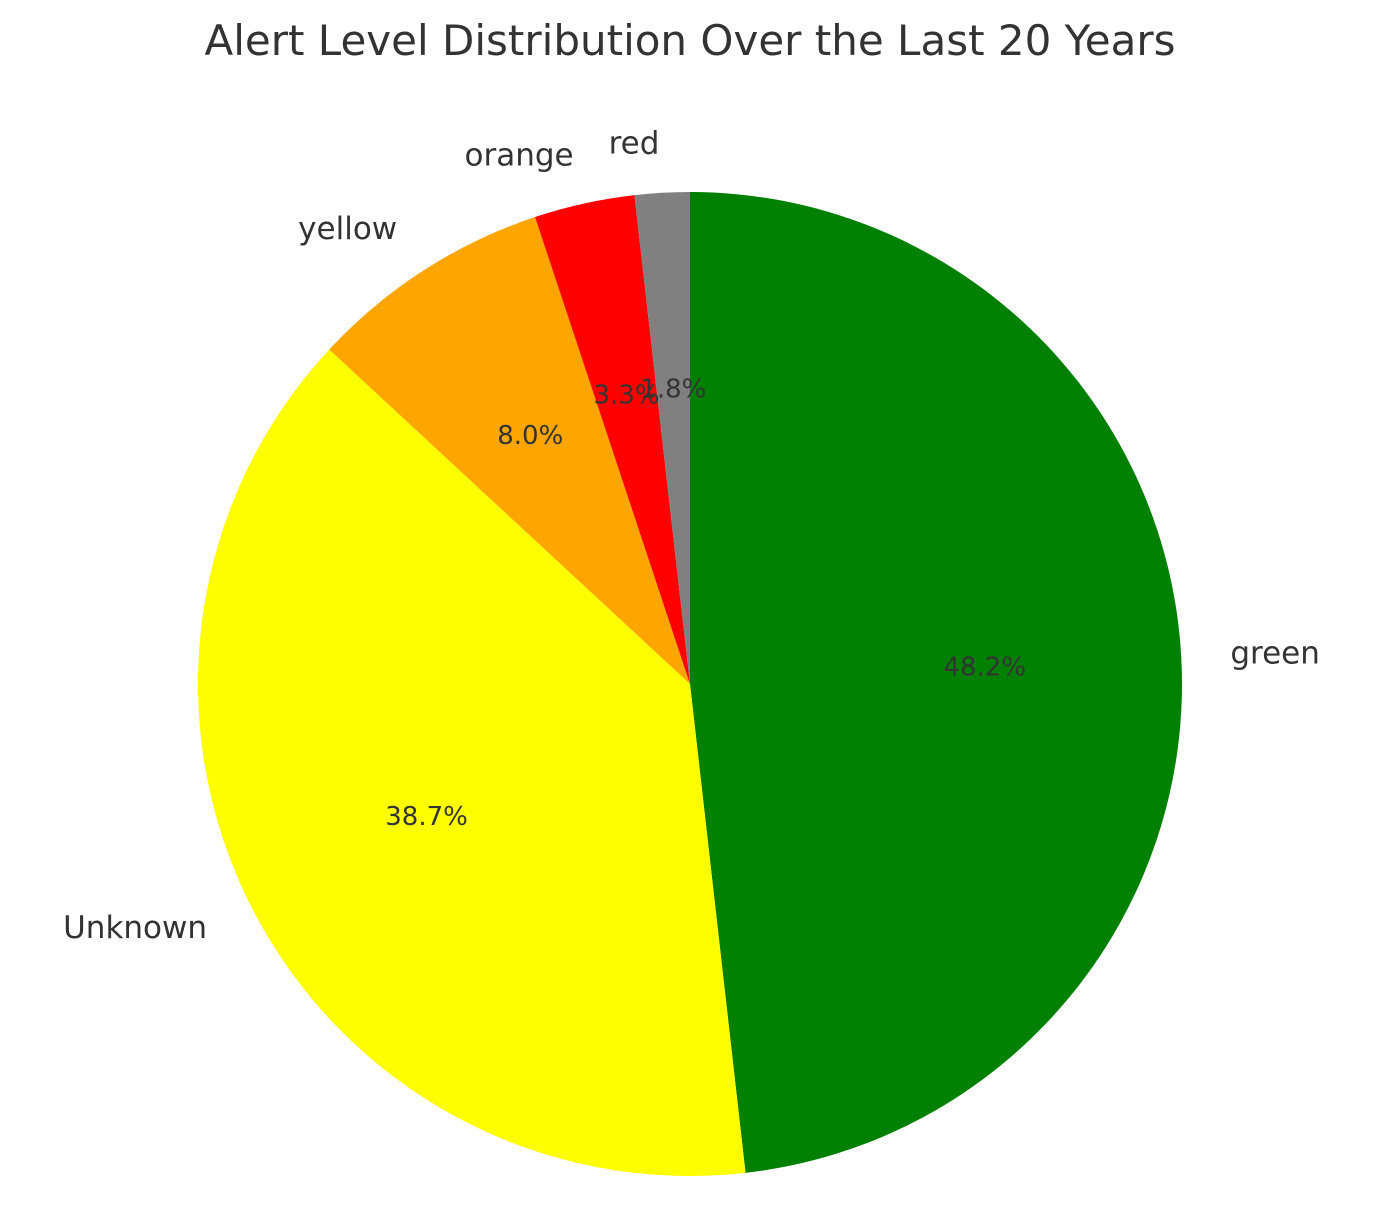 The image size is (1382, 1206). I want to click on pie-slice-yellow, so click(509, 451).